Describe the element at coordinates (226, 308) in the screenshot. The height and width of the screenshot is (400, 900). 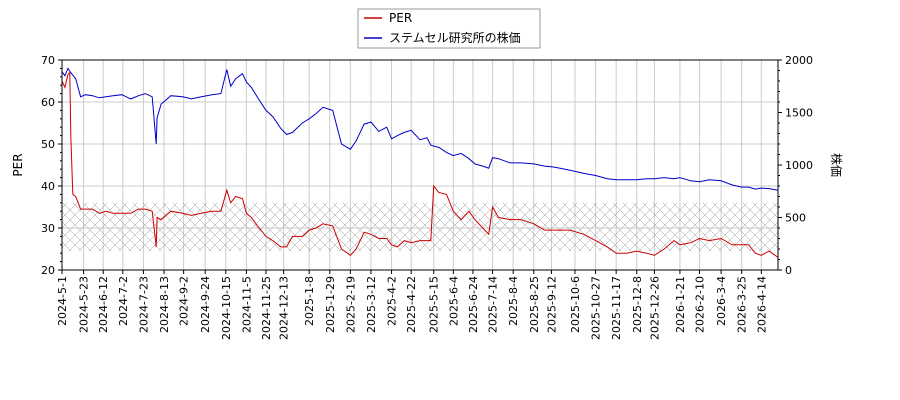
I see `x-tick-label: 2024-10-15` at that location.